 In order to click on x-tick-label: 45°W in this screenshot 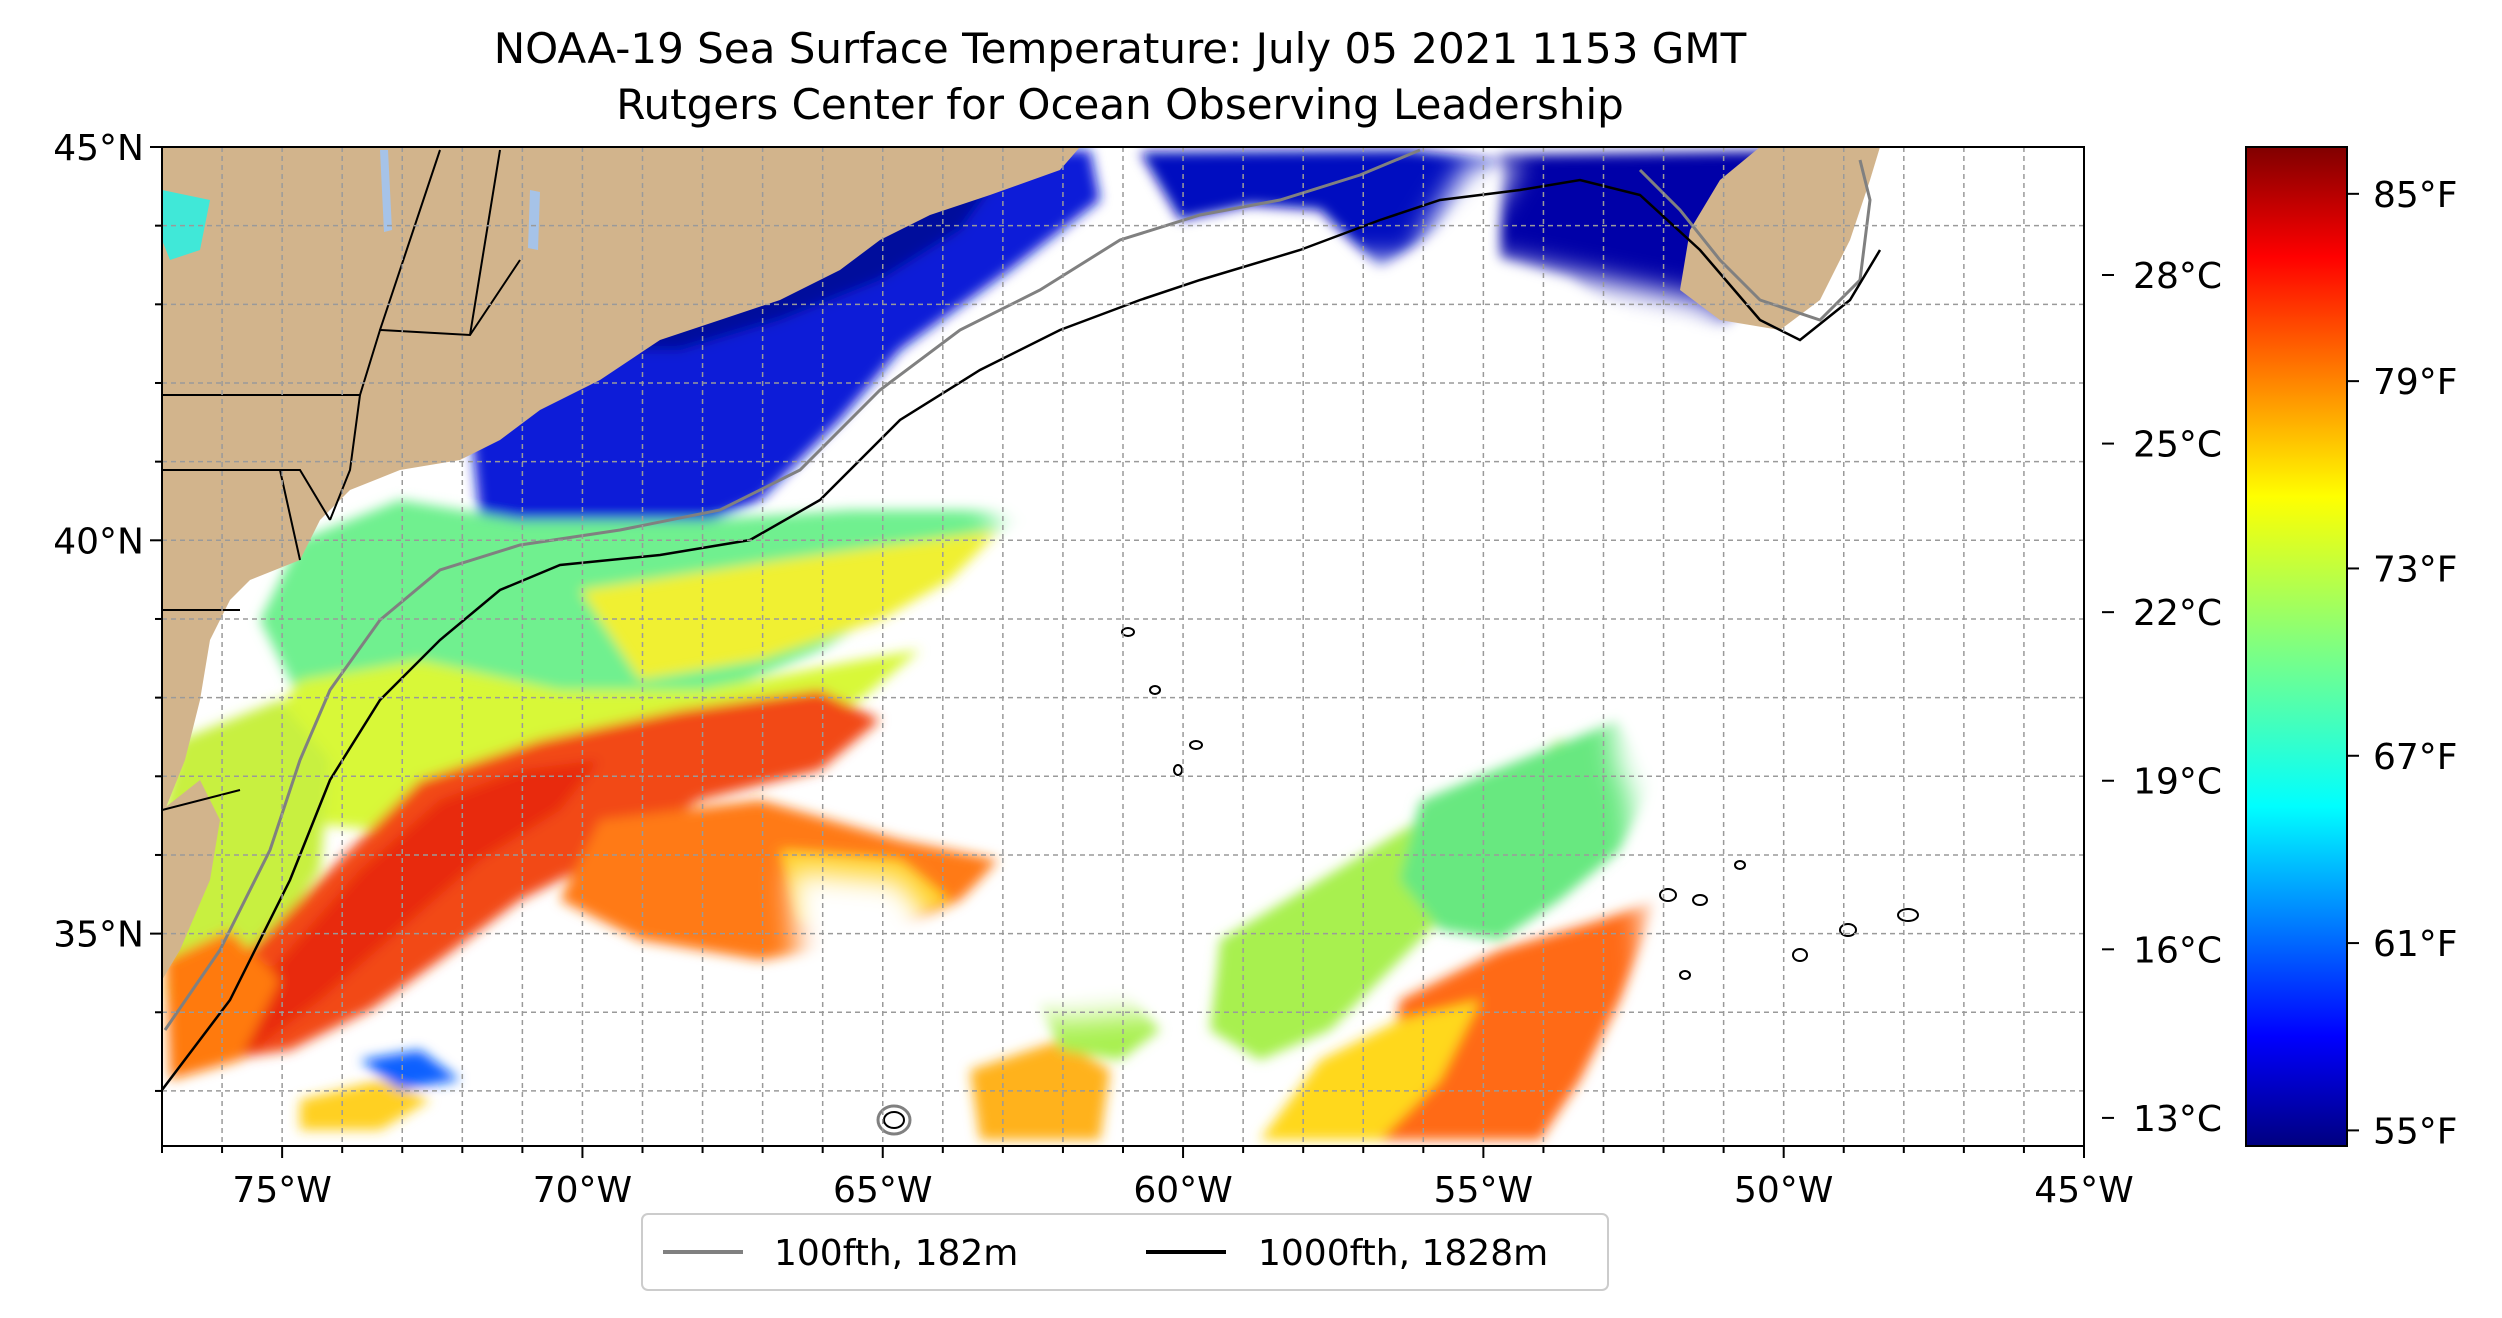, I will do `click(2083, 1190)`.